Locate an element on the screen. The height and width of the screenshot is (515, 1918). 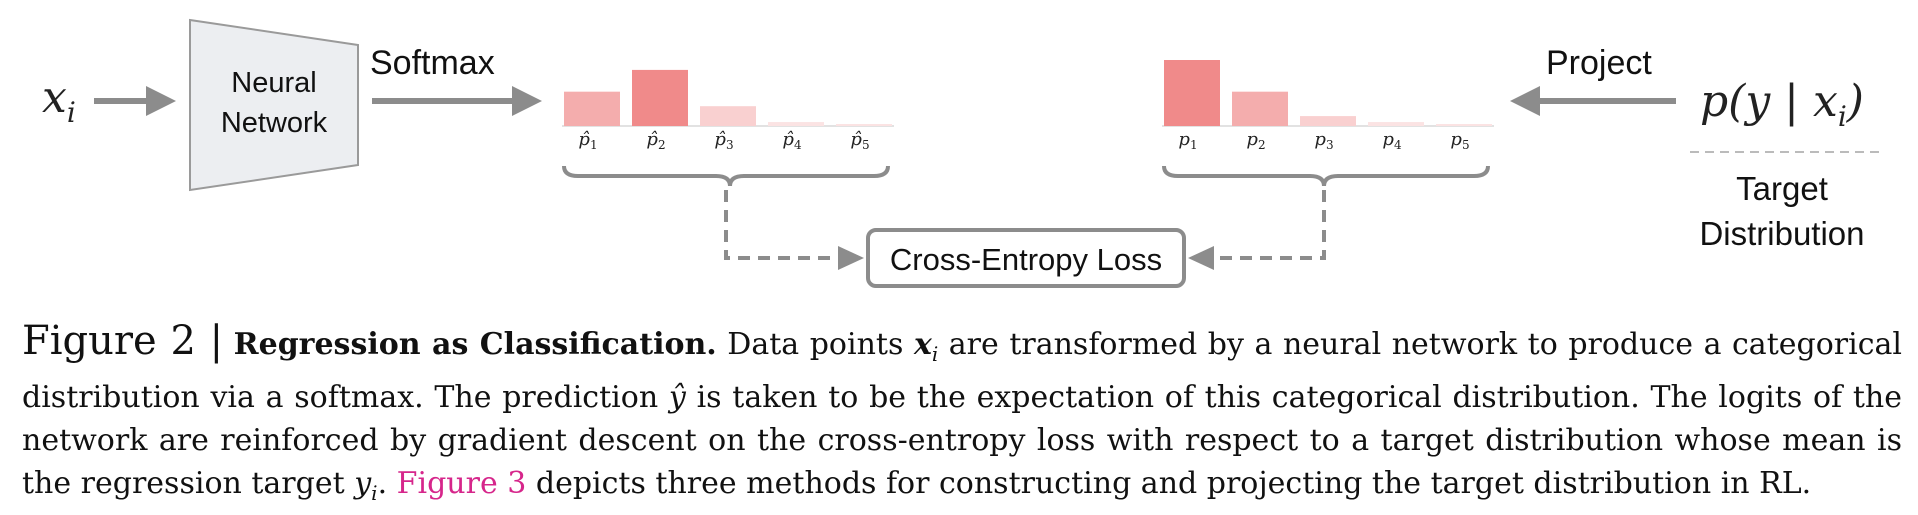
softmax-arrow is located at coordinates (457, 101).